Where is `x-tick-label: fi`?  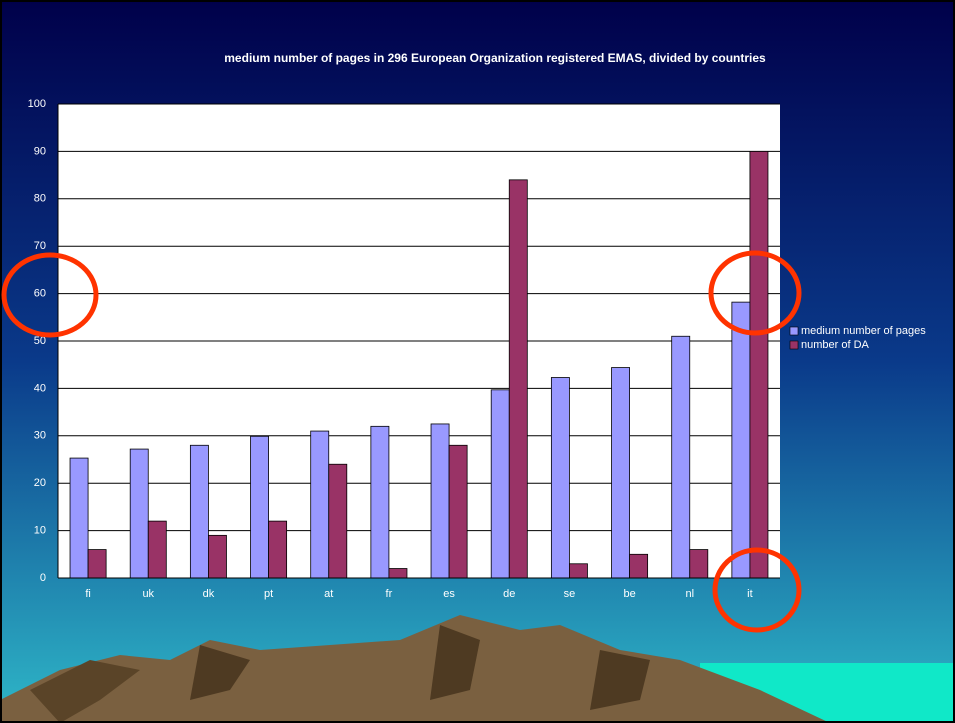
x-tick-label: fi is located at coordinates (88, 594).